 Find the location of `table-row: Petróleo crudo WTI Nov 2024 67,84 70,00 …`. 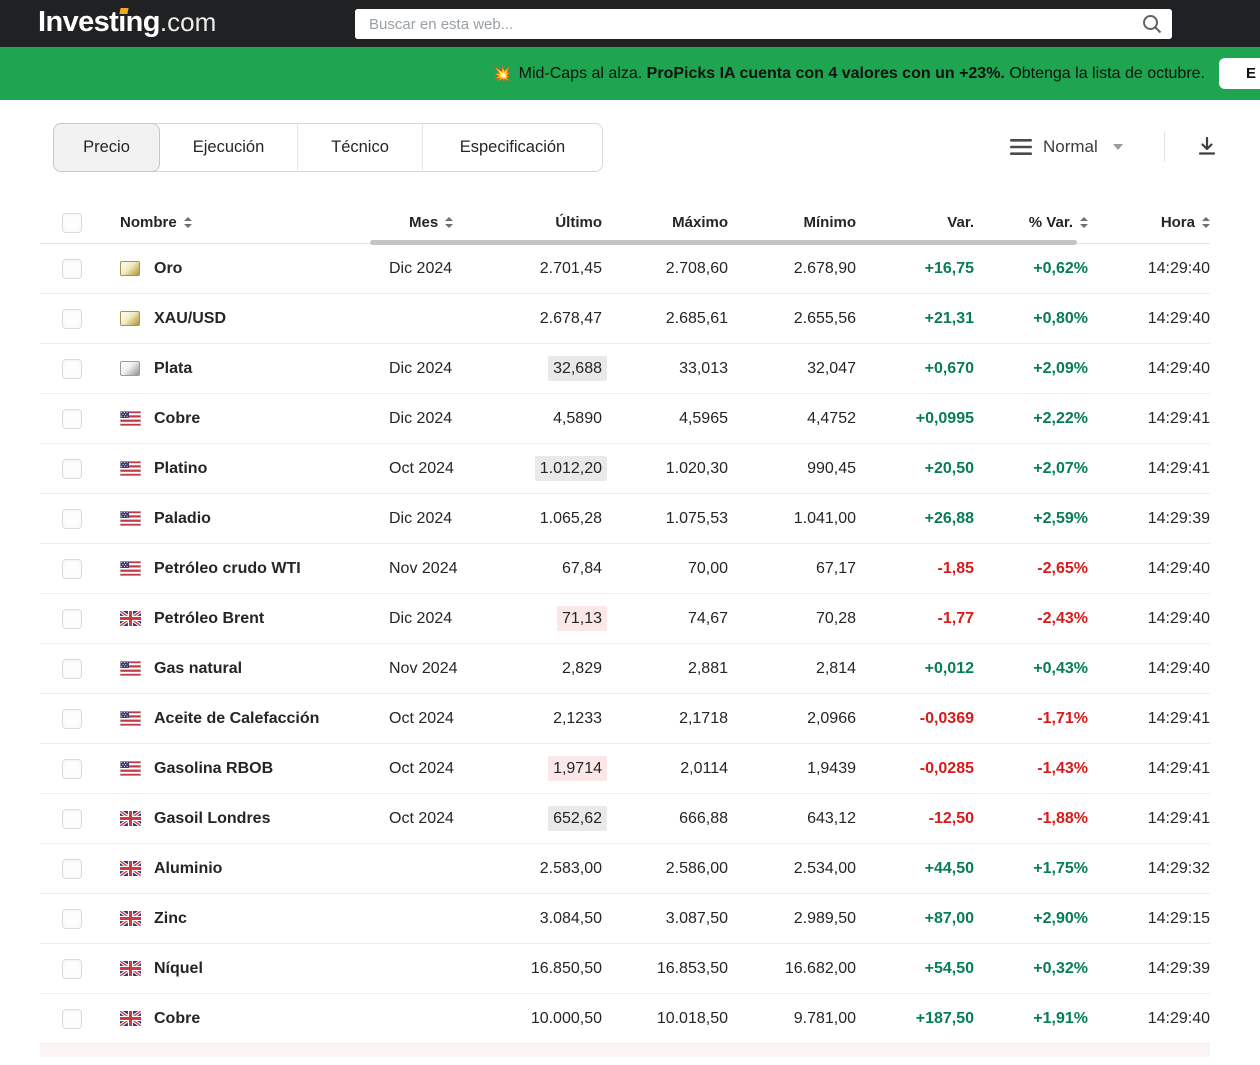

table-row: Petróleo crudo WTI Nov 2024 67,84 70,00 … is located at coordinates (625, 569).